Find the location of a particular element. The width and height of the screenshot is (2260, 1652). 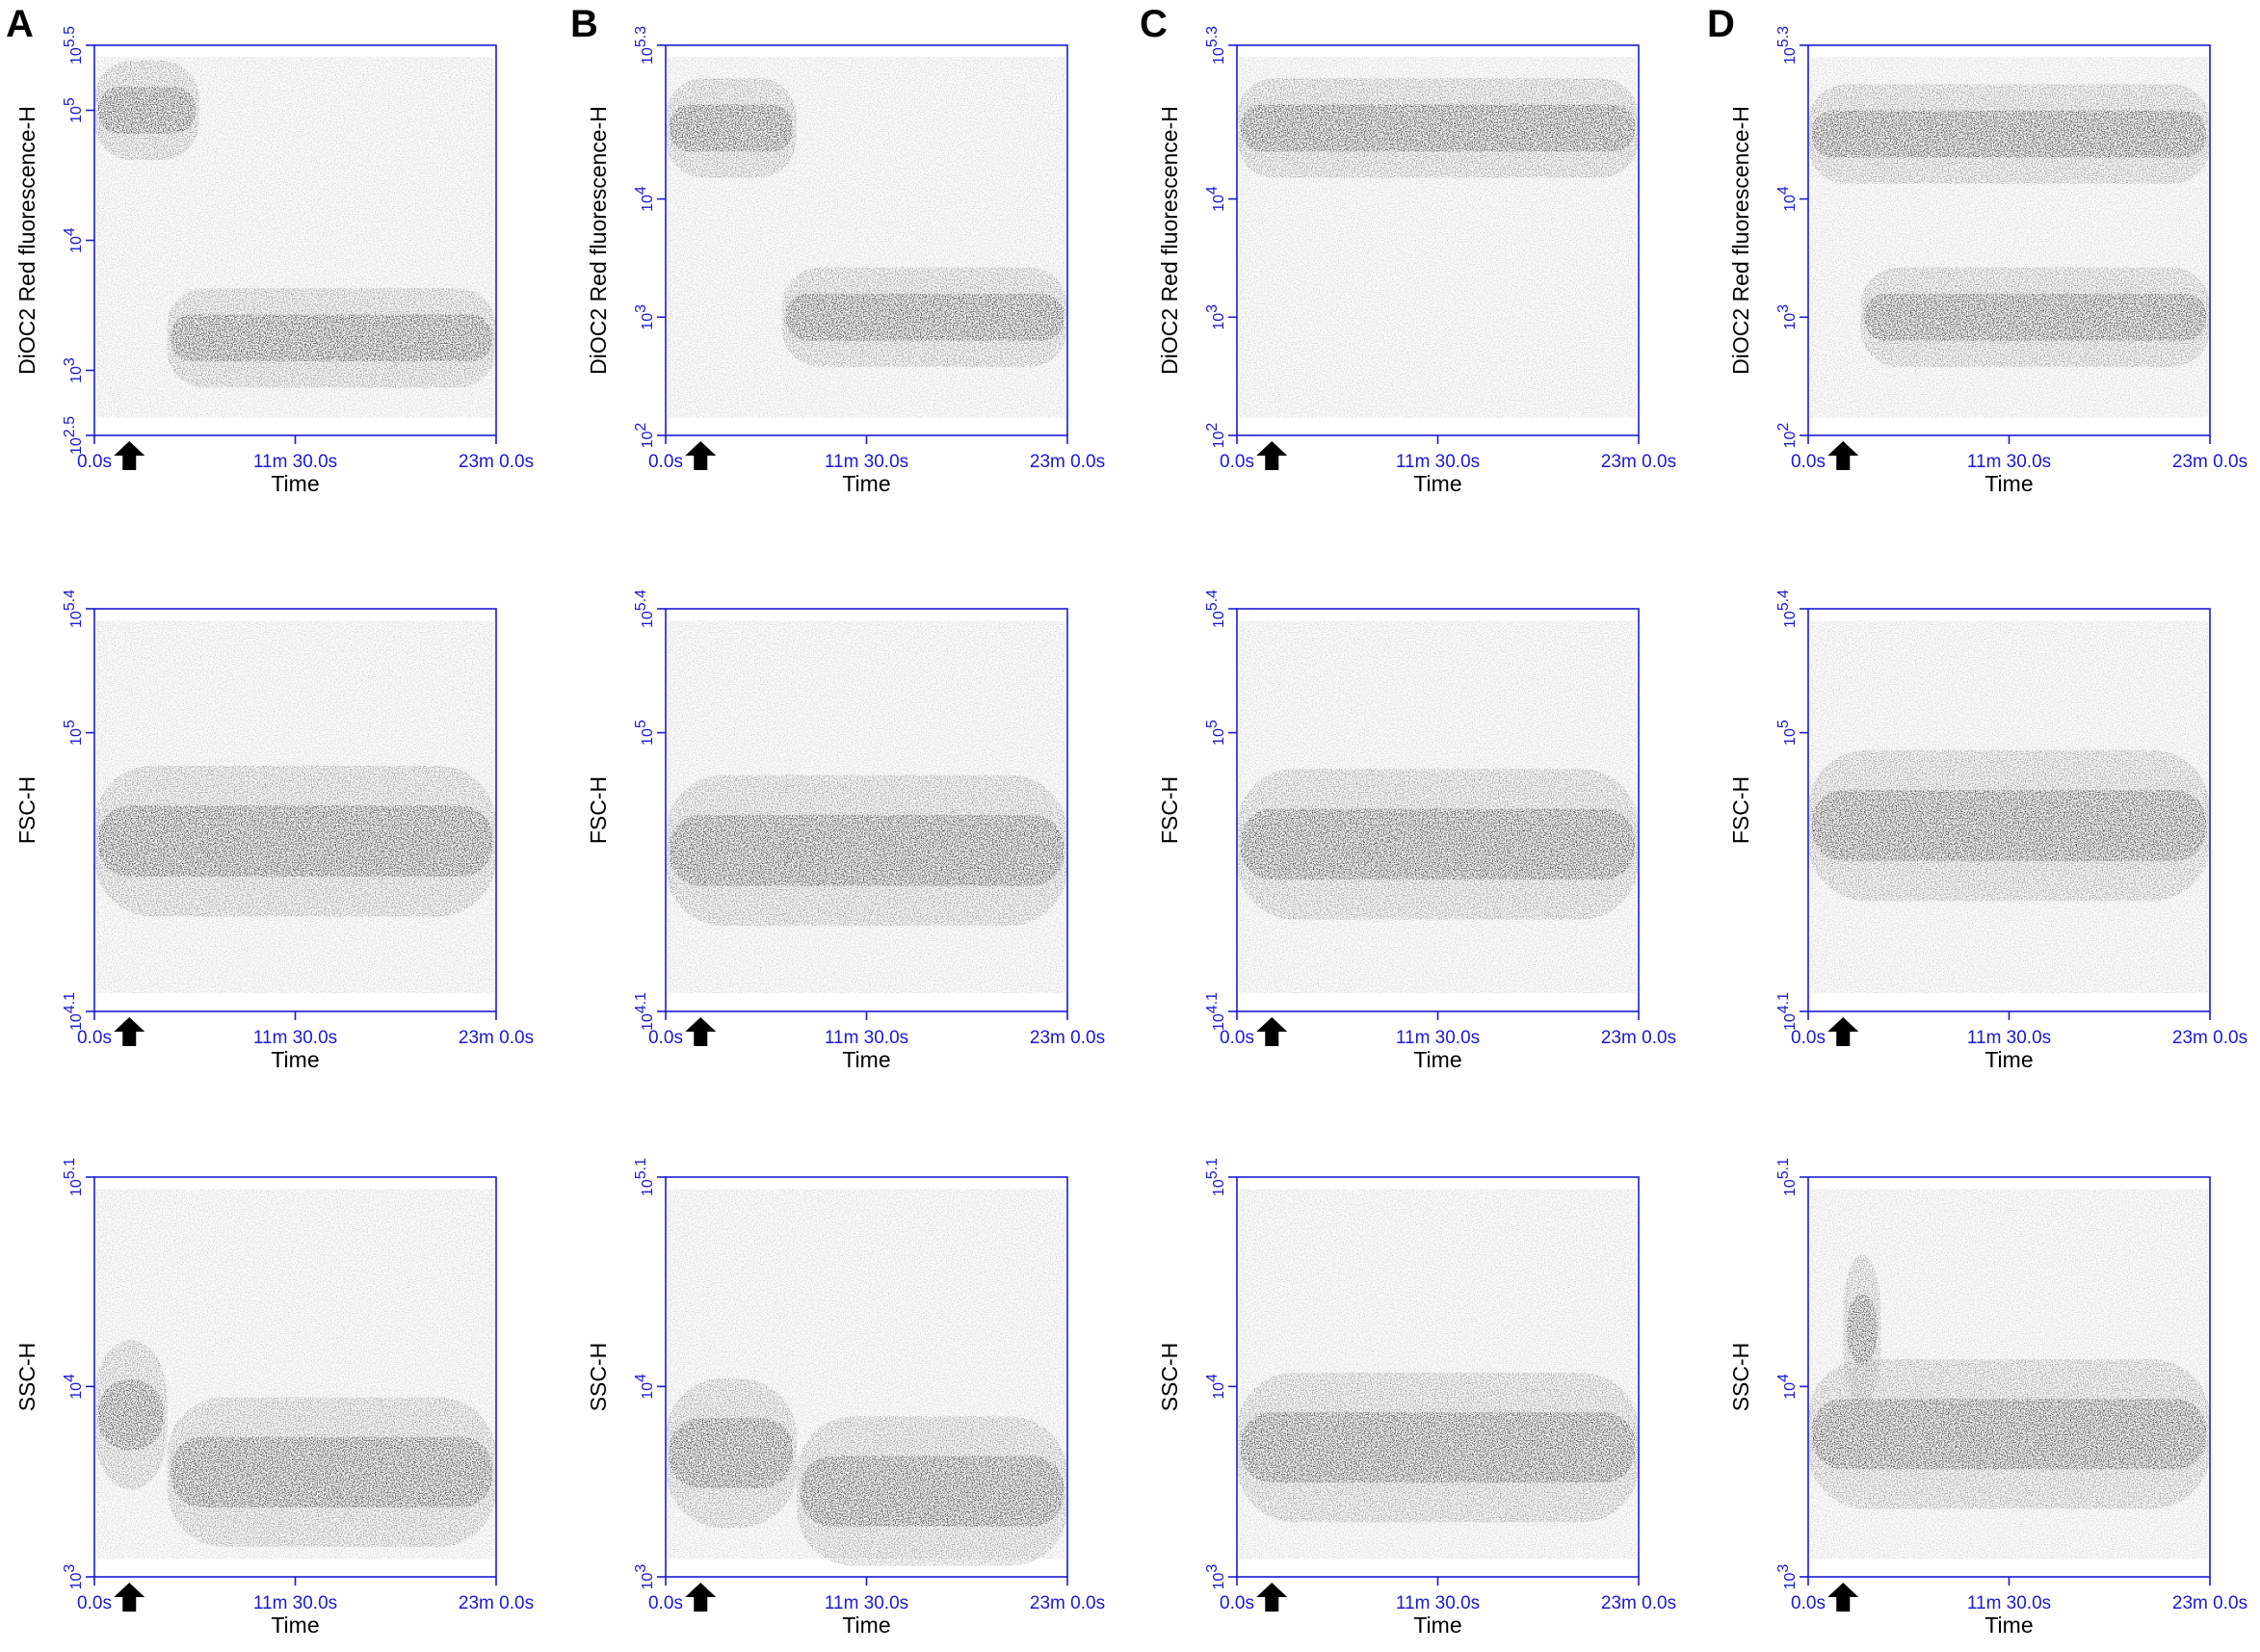

density-c-row3 is located at coordinates (1438, 1374).